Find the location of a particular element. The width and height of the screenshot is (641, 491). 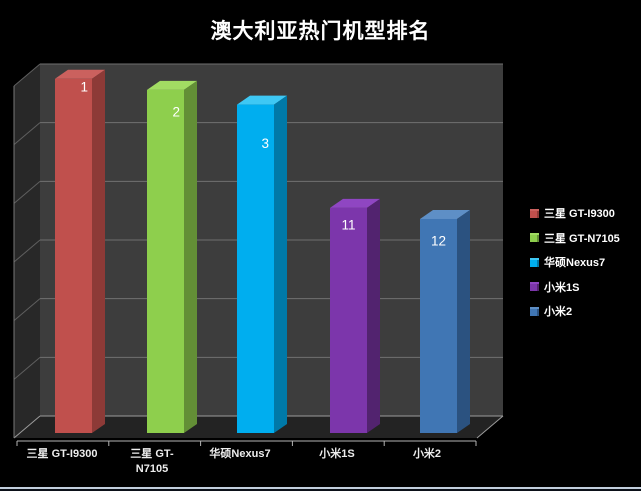

legend-item-三星 GT-N7105: 三星 GT-N7105 is located at coordinates (575, 238).